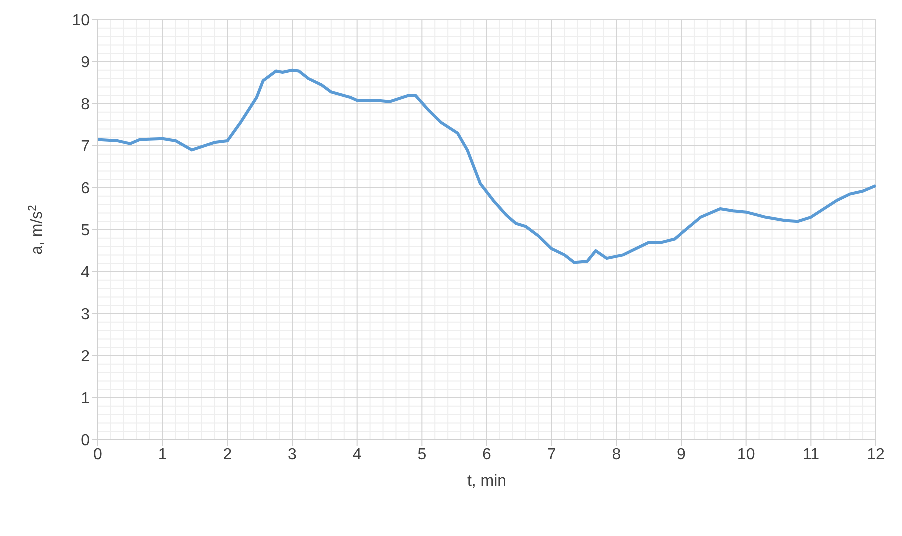  What do you see at coordinates (85, 441) in the screenshot?
I see `y-tick-label: 0` at bounding box center [85, 441].